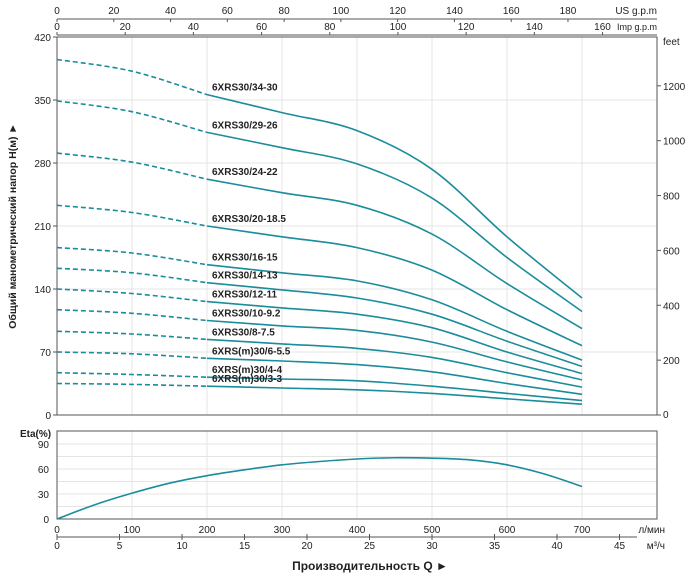 The height and width of the screenshot is (578, 700). Describe the element at coordinates (582, 530) in the screenshot. I see `lmin-tick-label: 700` at that location.